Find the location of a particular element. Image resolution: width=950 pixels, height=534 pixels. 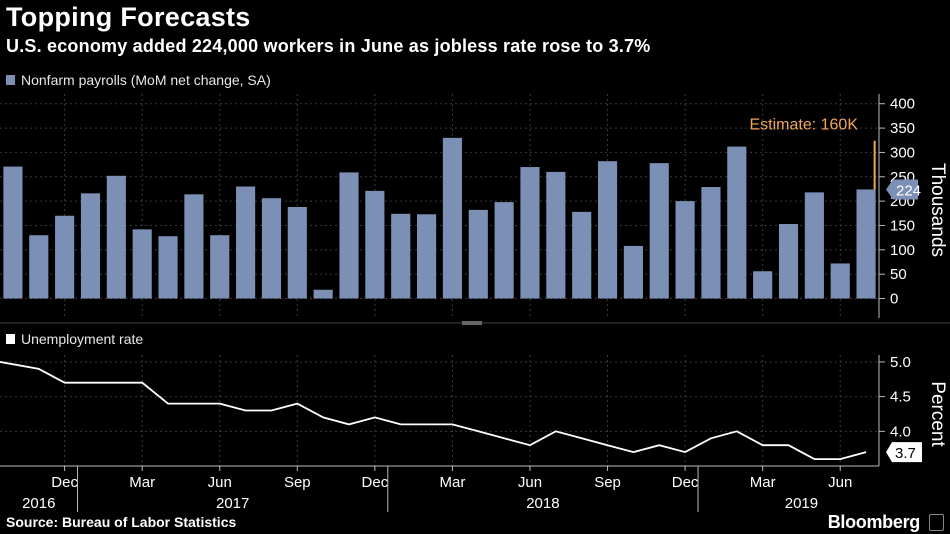

x-year-label: 2019 is located at coordinates (801, 503).